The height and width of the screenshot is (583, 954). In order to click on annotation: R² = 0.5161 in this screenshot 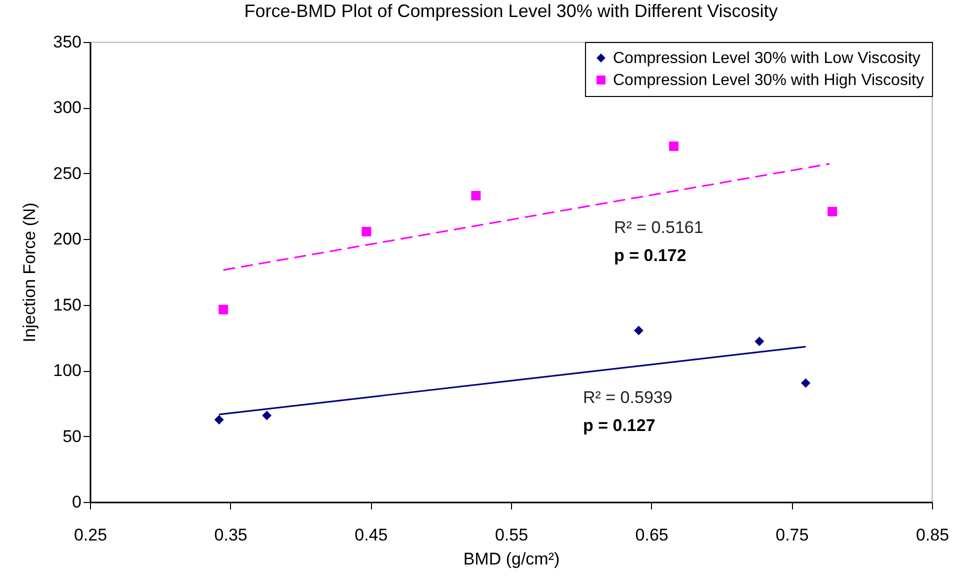, I will do `click(659, 227)`.